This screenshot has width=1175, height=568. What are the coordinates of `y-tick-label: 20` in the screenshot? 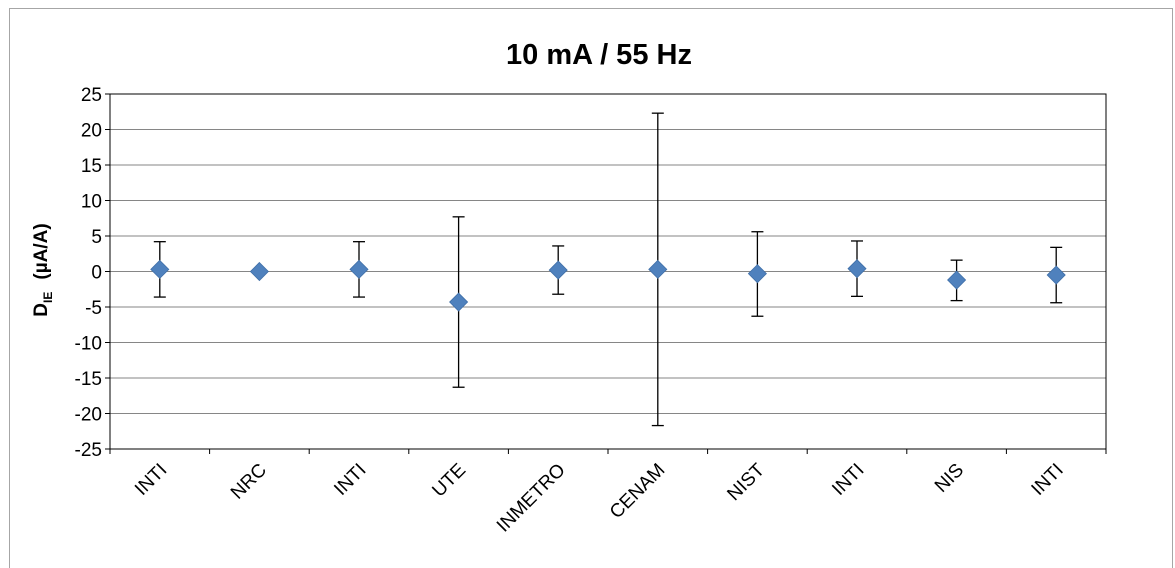 It's located at (91, 131).